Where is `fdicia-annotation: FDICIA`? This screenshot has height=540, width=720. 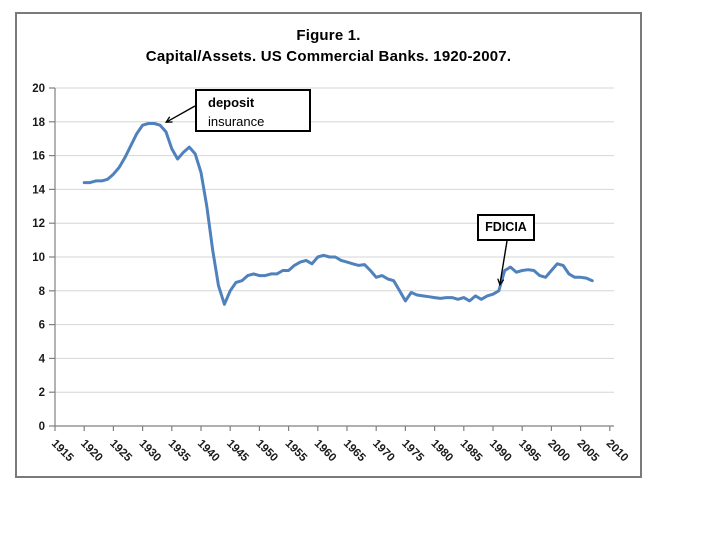 fdicia-annotation: FDICIA is located at coordinates (506, 227).